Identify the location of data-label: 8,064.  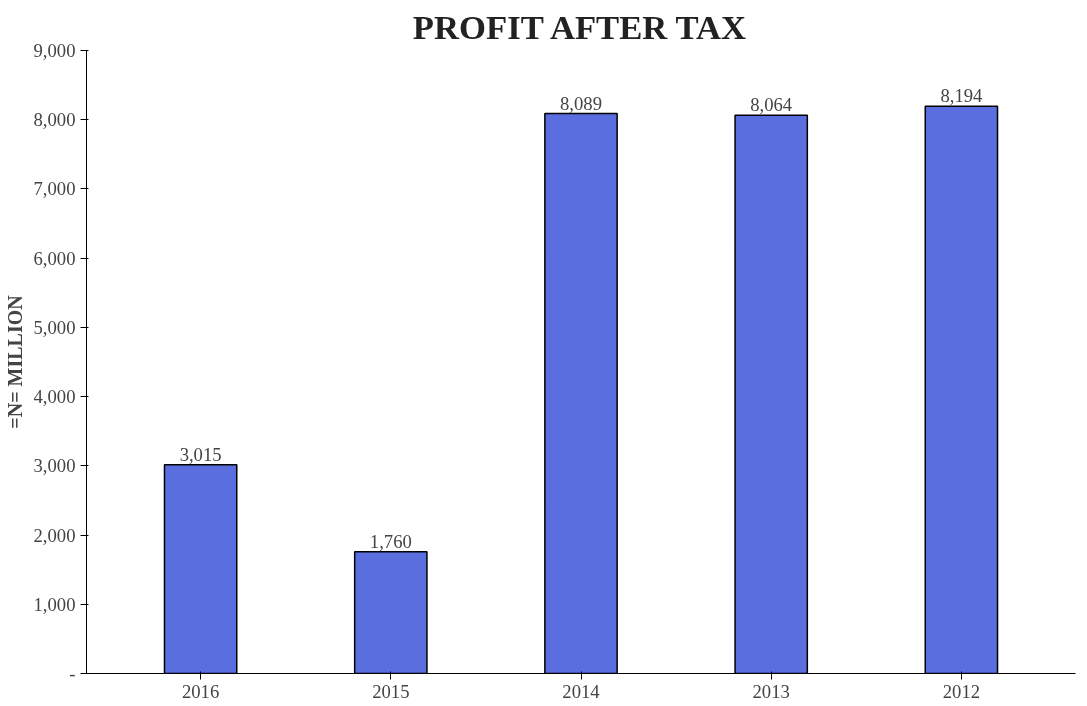
(771, 105).